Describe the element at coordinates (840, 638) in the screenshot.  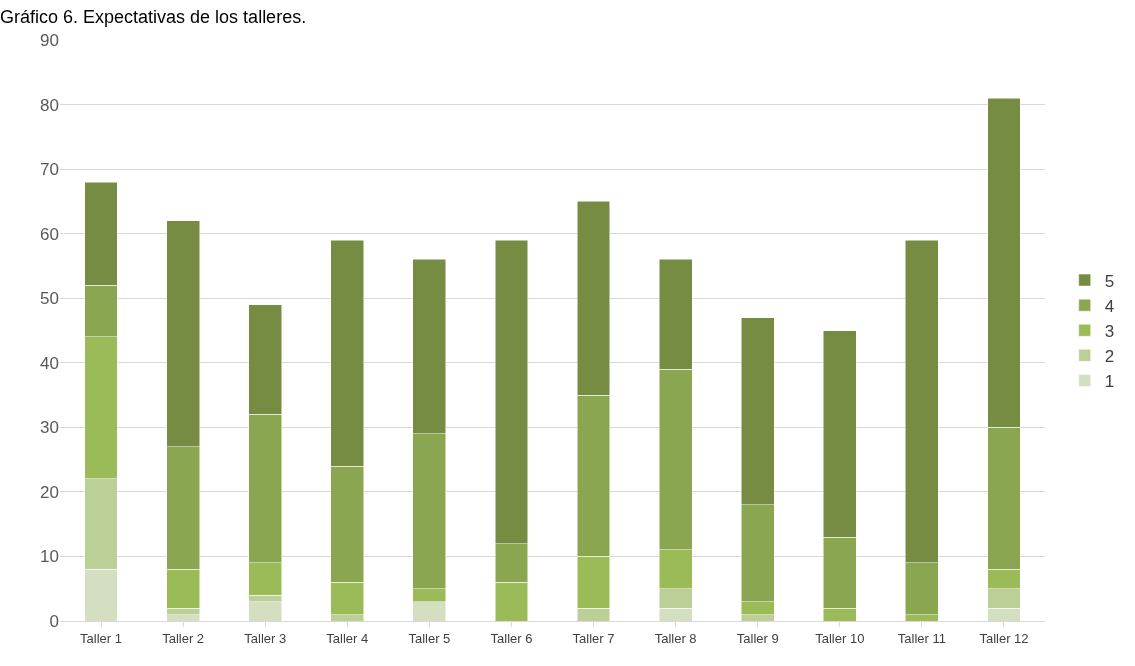
I see `x-tick-label: Taller 10` at that location.